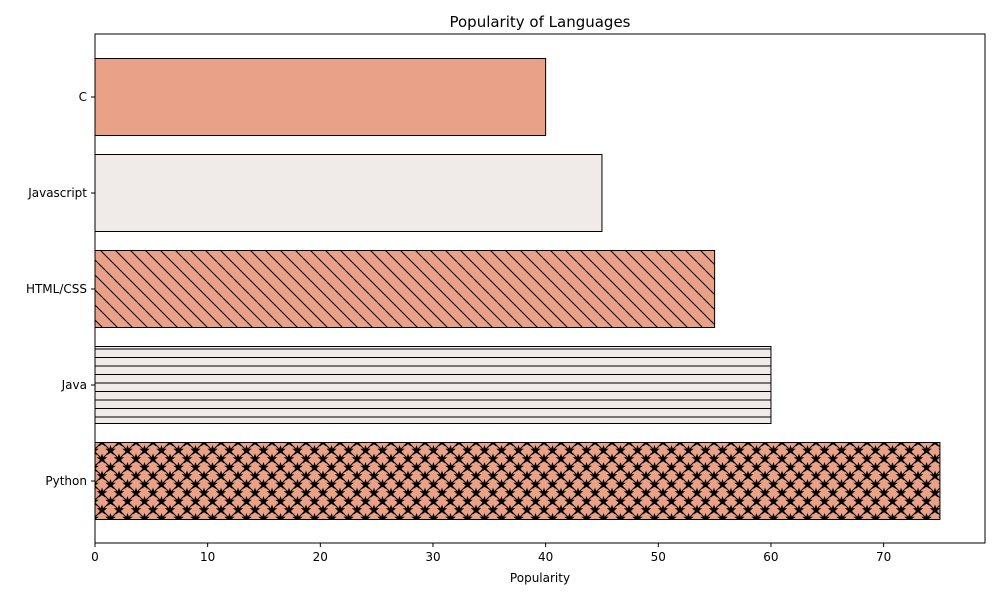 The height and width of the screenshot is (600, 1000). I want to click on x-axis-label: Popularity, so click(540, 578).